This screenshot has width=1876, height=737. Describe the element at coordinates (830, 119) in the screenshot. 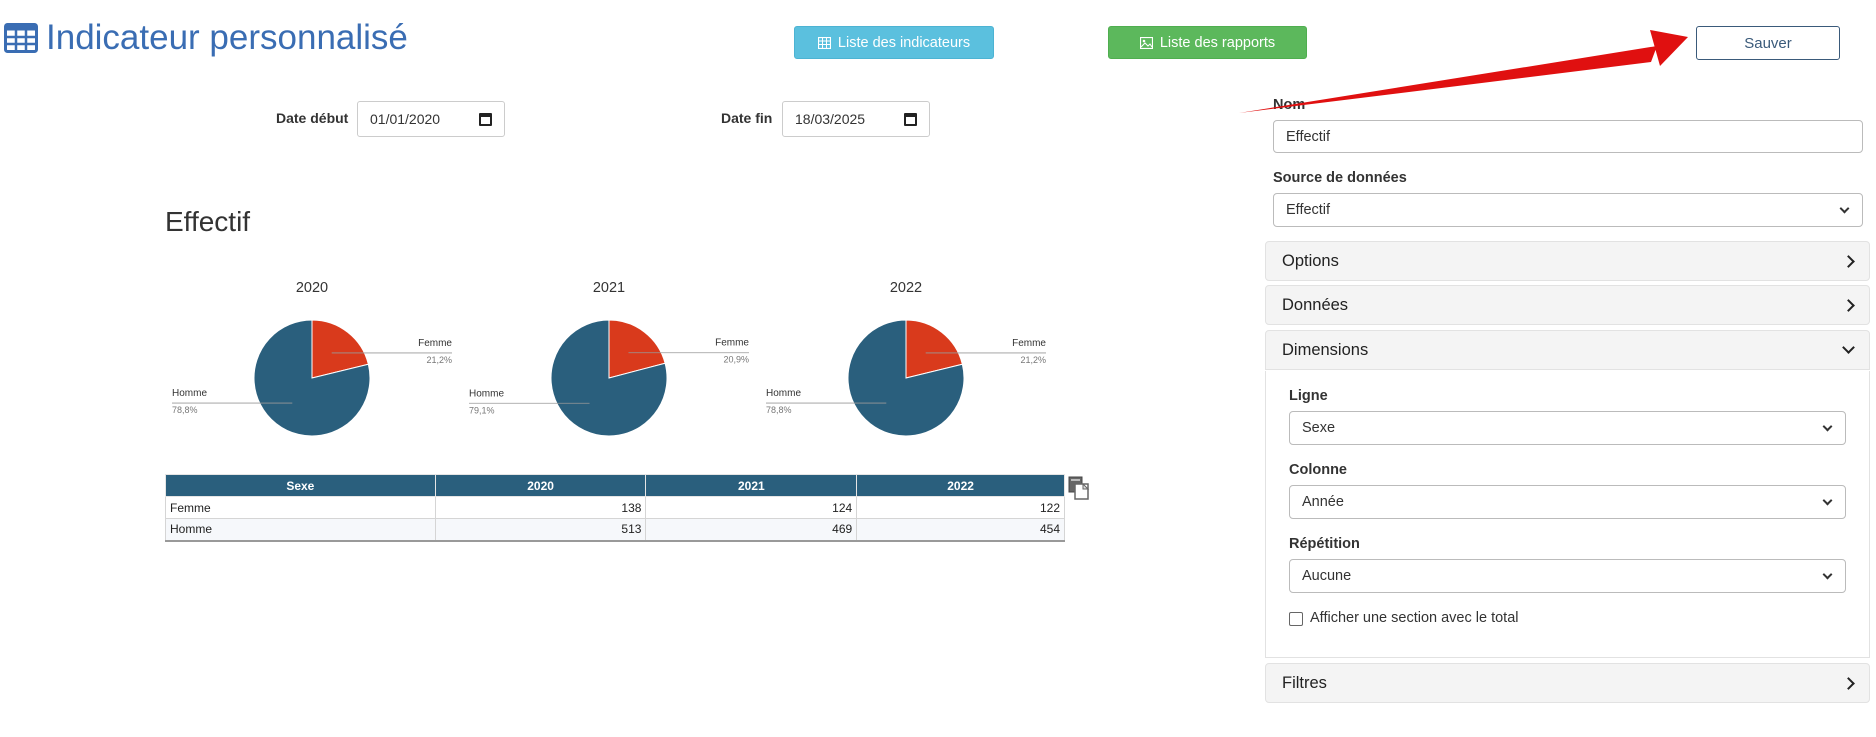

I see `date-end-value: 18/03/2025` at that location.